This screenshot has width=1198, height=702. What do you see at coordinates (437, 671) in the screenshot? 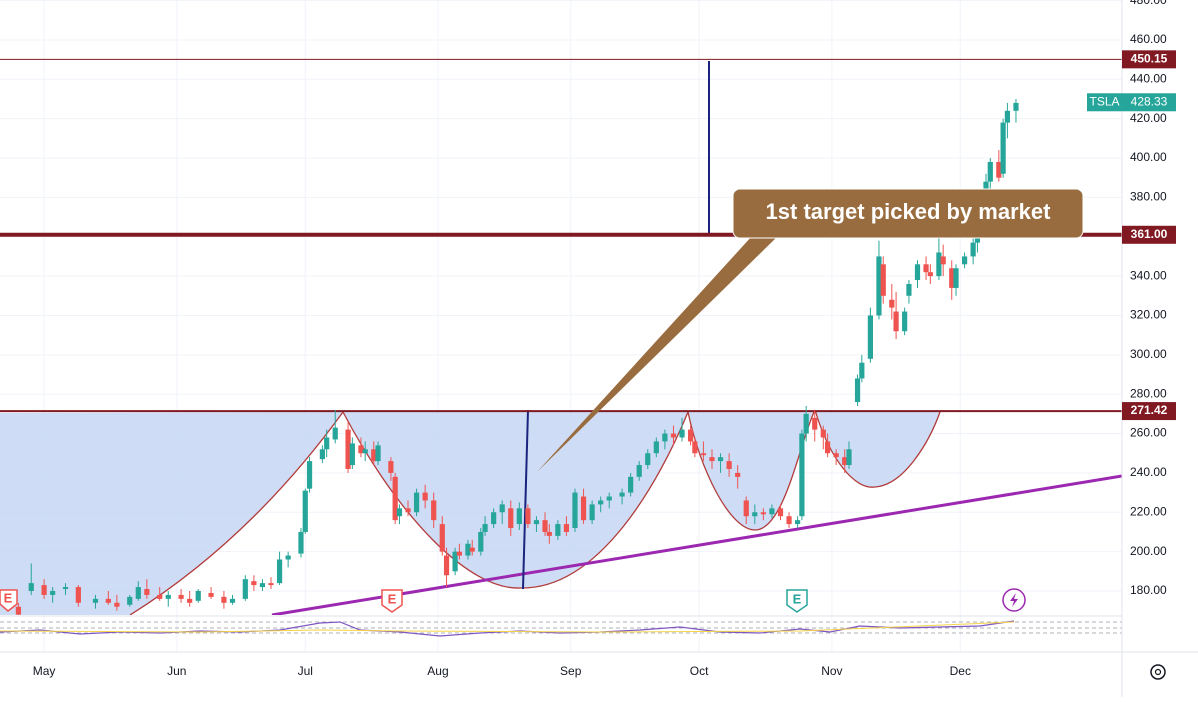
I see `x-tick-label: Aug` at bounding box center [437, 671].